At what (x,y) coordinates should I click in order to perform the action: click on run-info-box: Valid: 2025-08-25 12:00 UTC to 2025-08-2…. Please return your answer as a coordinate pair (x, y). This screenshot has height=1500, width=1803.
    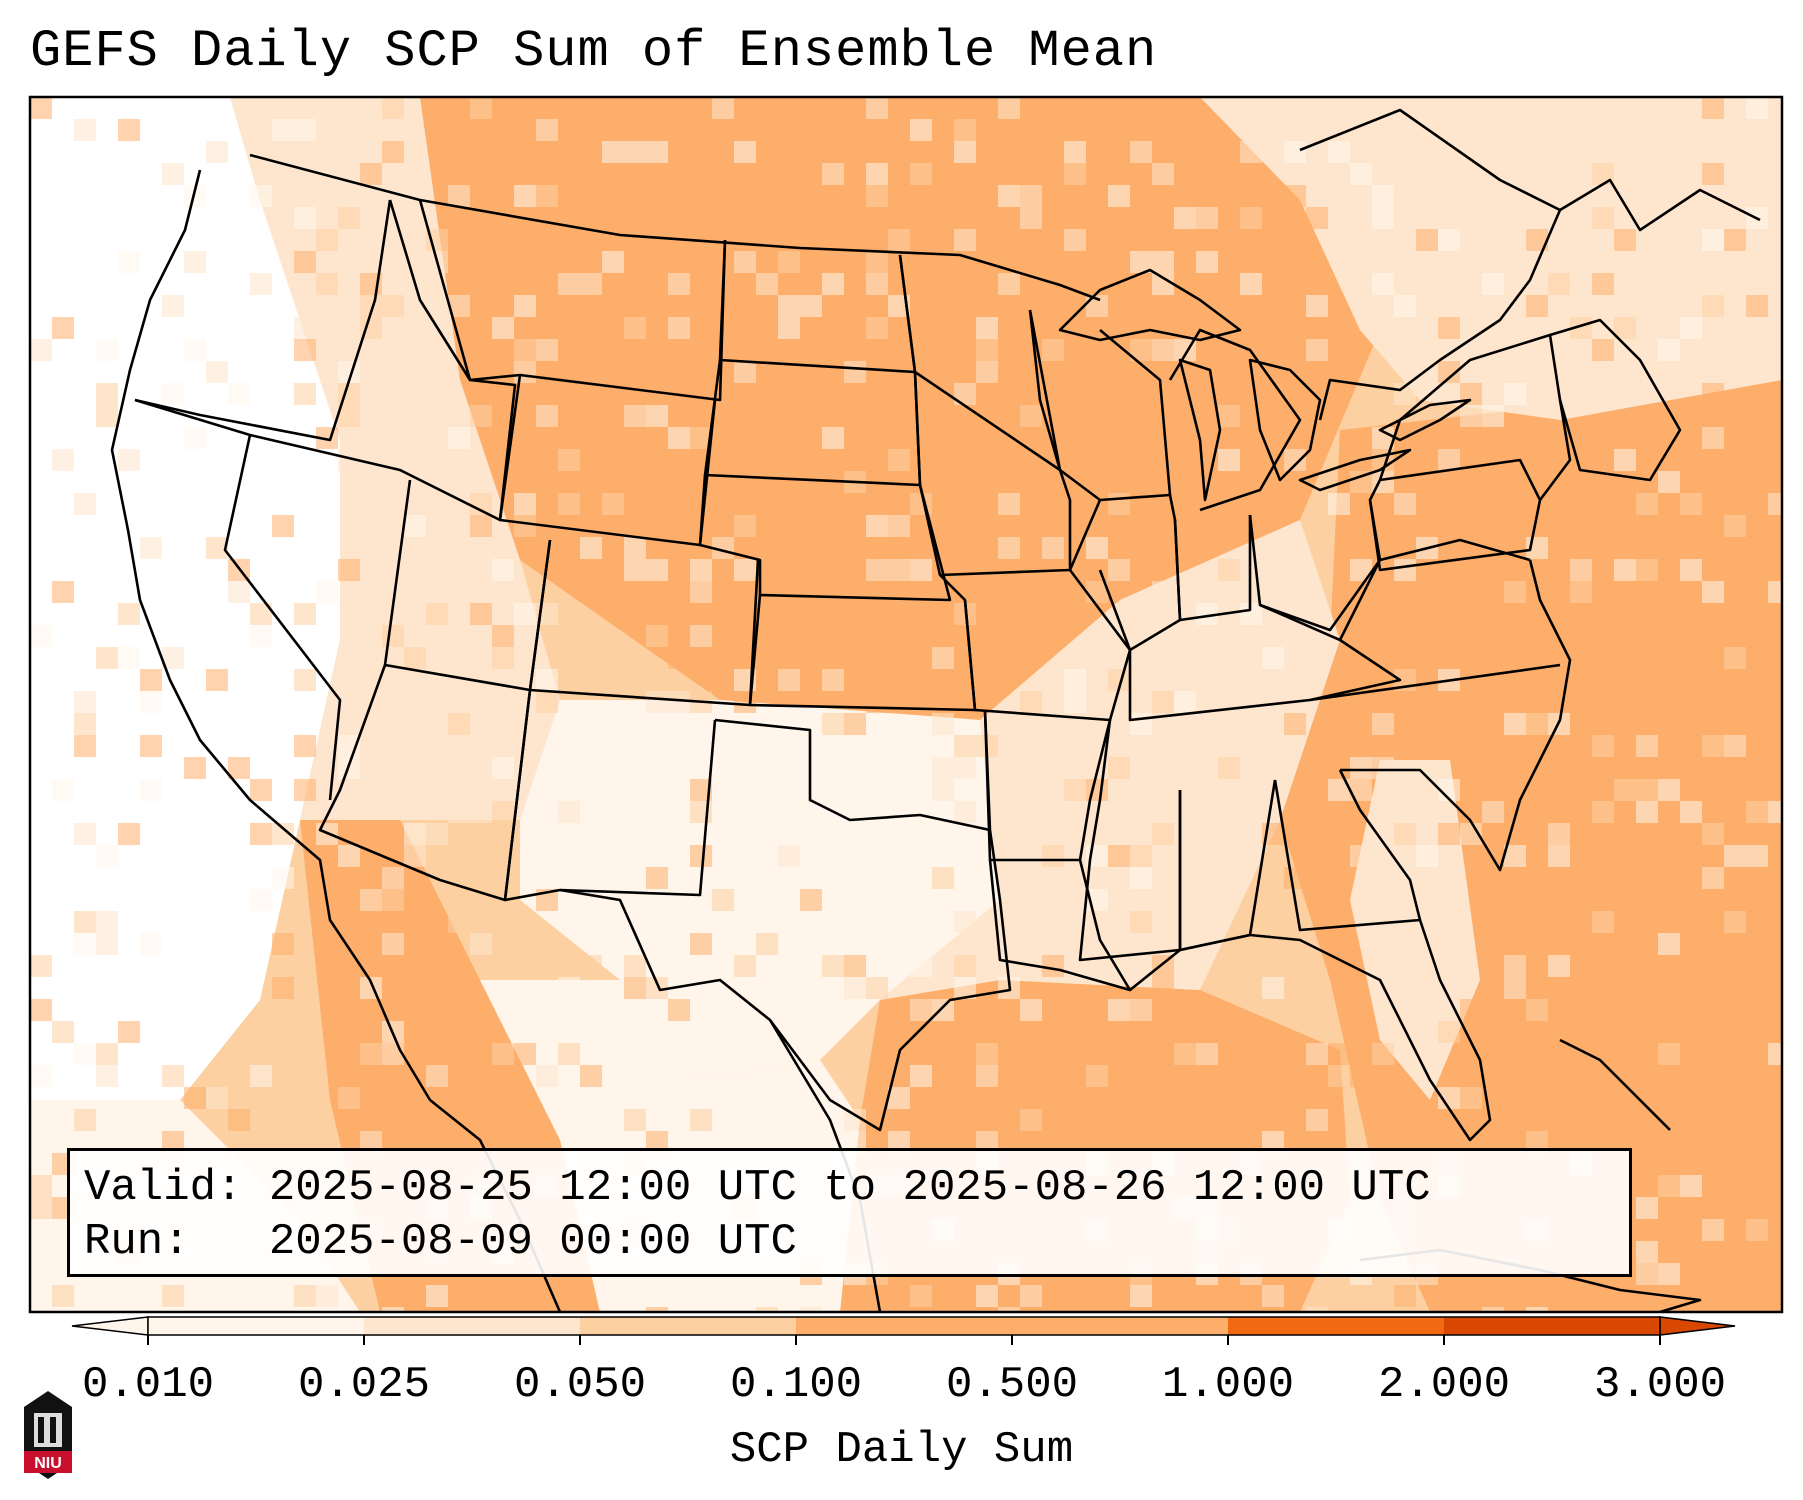
    Looking at the image, I should click on (849, 1212).